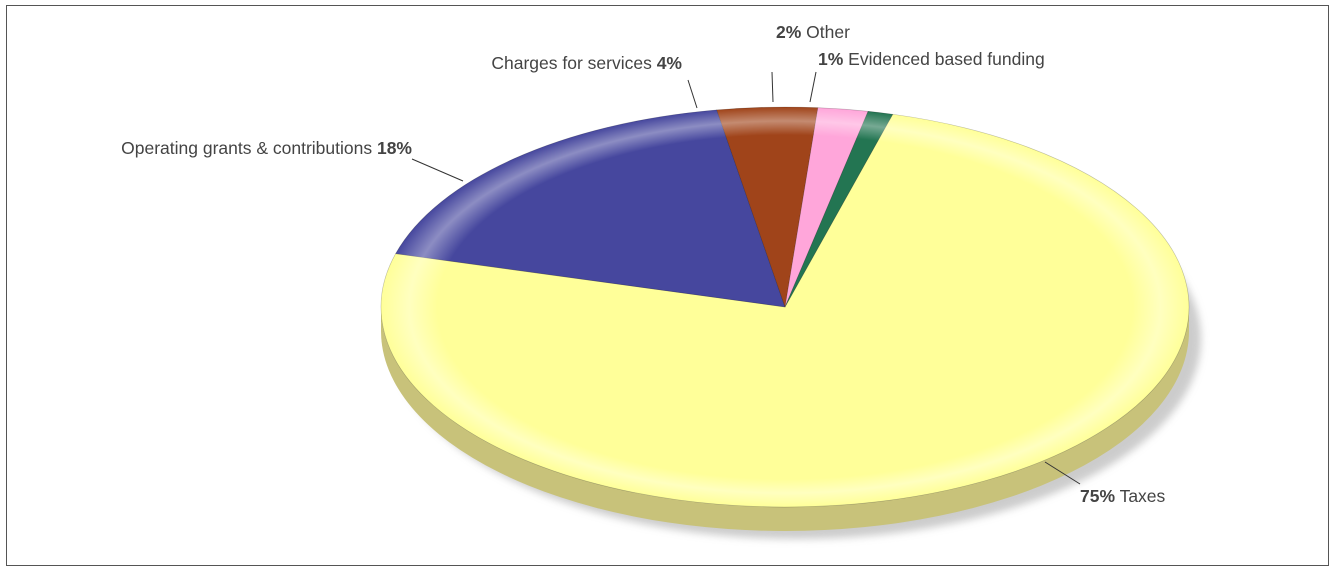  I want to click on data-label-evidenced-based-funding: 1% Evidenced based funding, so click(931, 59).